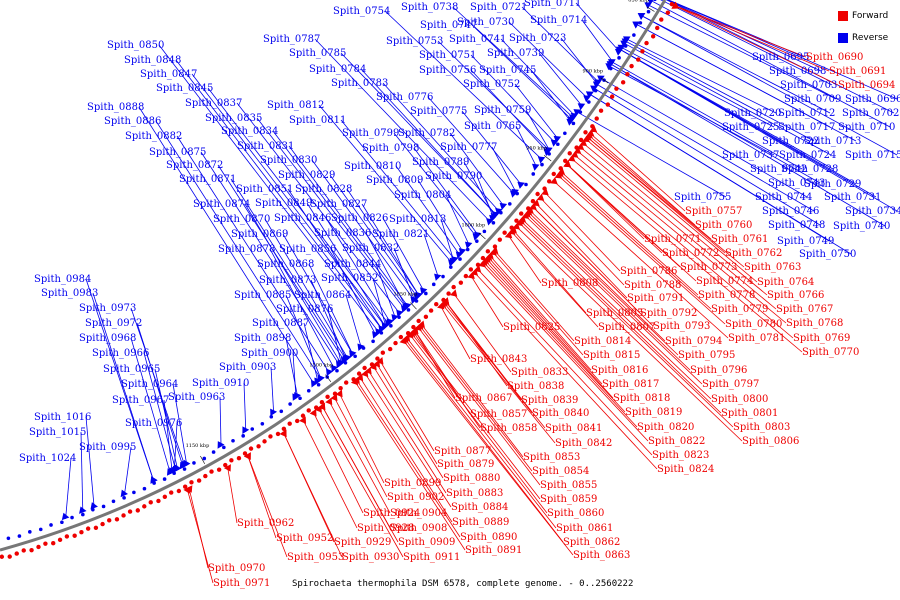  What do you see at coordinates (539, 372) in the screenshot?
I see `gene-label: Spith_0833` at bounding box center [539, 372].